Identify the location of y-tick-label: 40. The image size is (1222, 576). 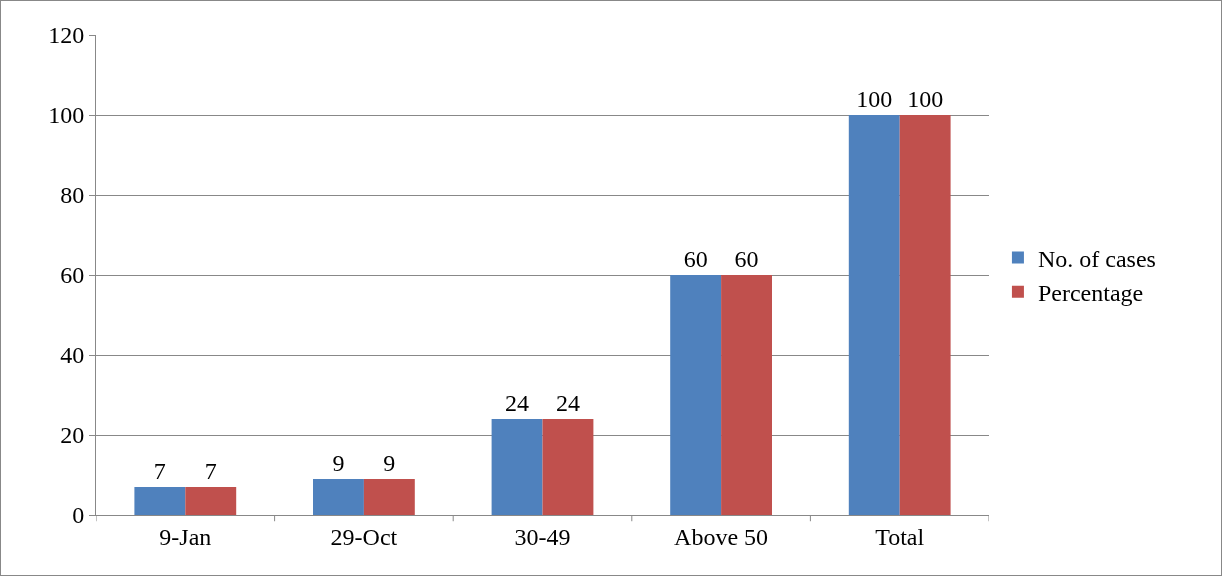
(72, 355).